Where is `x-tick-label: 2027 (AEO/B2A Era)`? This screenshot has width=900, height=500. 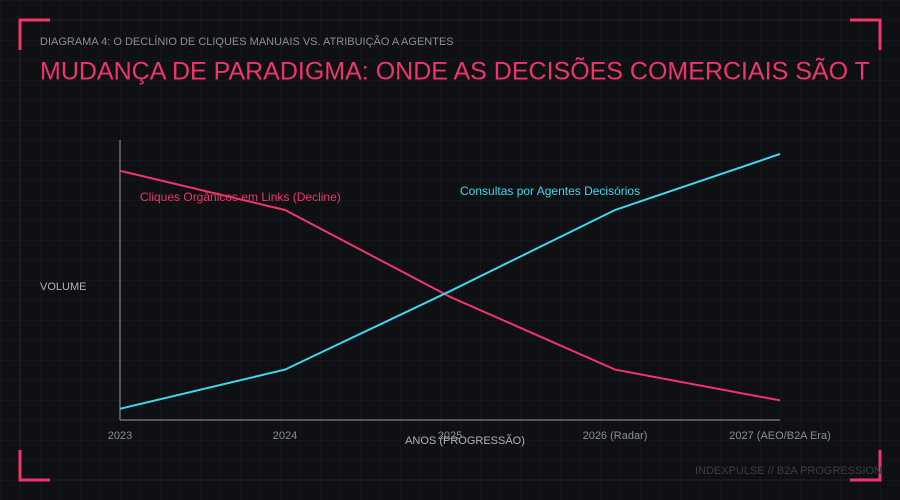 x-tick-label: 2027 (AEO/B2A Era) is located at coordinates (780, 436).